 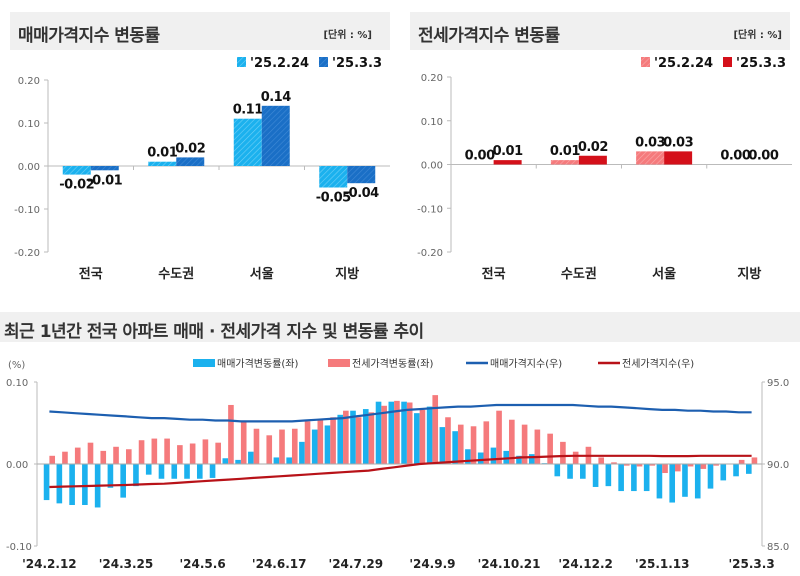 What do you see at coordinates (778, 547) in the screenshot?
I see `right-tick-label: 85.0` at bounding box center [778, 547].